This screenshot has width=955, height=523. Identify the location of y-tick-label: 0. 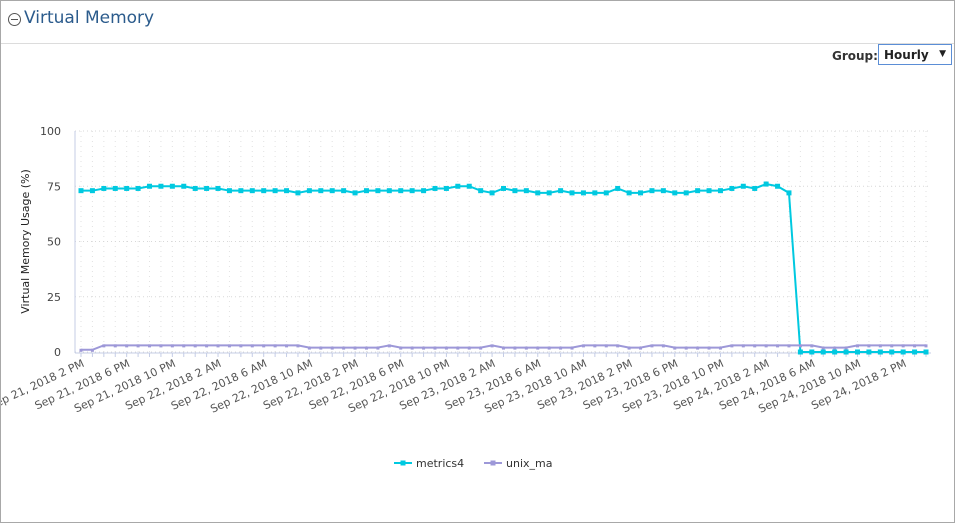
(57, 352).